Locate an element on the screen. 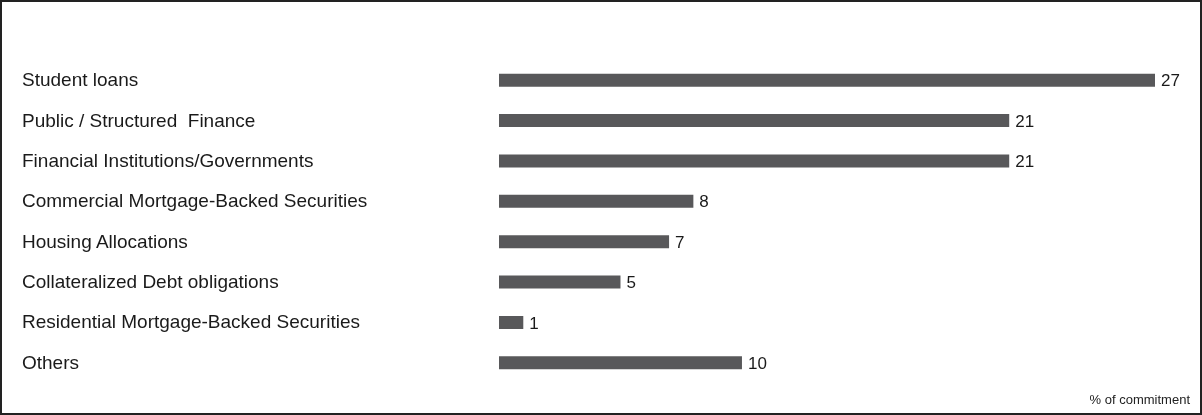 This screenshot has height=415, width=1202. data-label: 5 is located at coordinates (631, 283).